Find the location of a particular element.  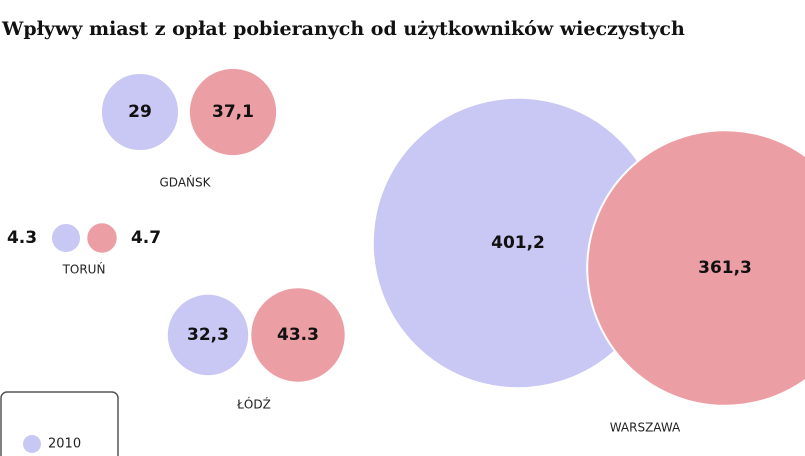

value-label: 29 is located at coordinates (140, 112).